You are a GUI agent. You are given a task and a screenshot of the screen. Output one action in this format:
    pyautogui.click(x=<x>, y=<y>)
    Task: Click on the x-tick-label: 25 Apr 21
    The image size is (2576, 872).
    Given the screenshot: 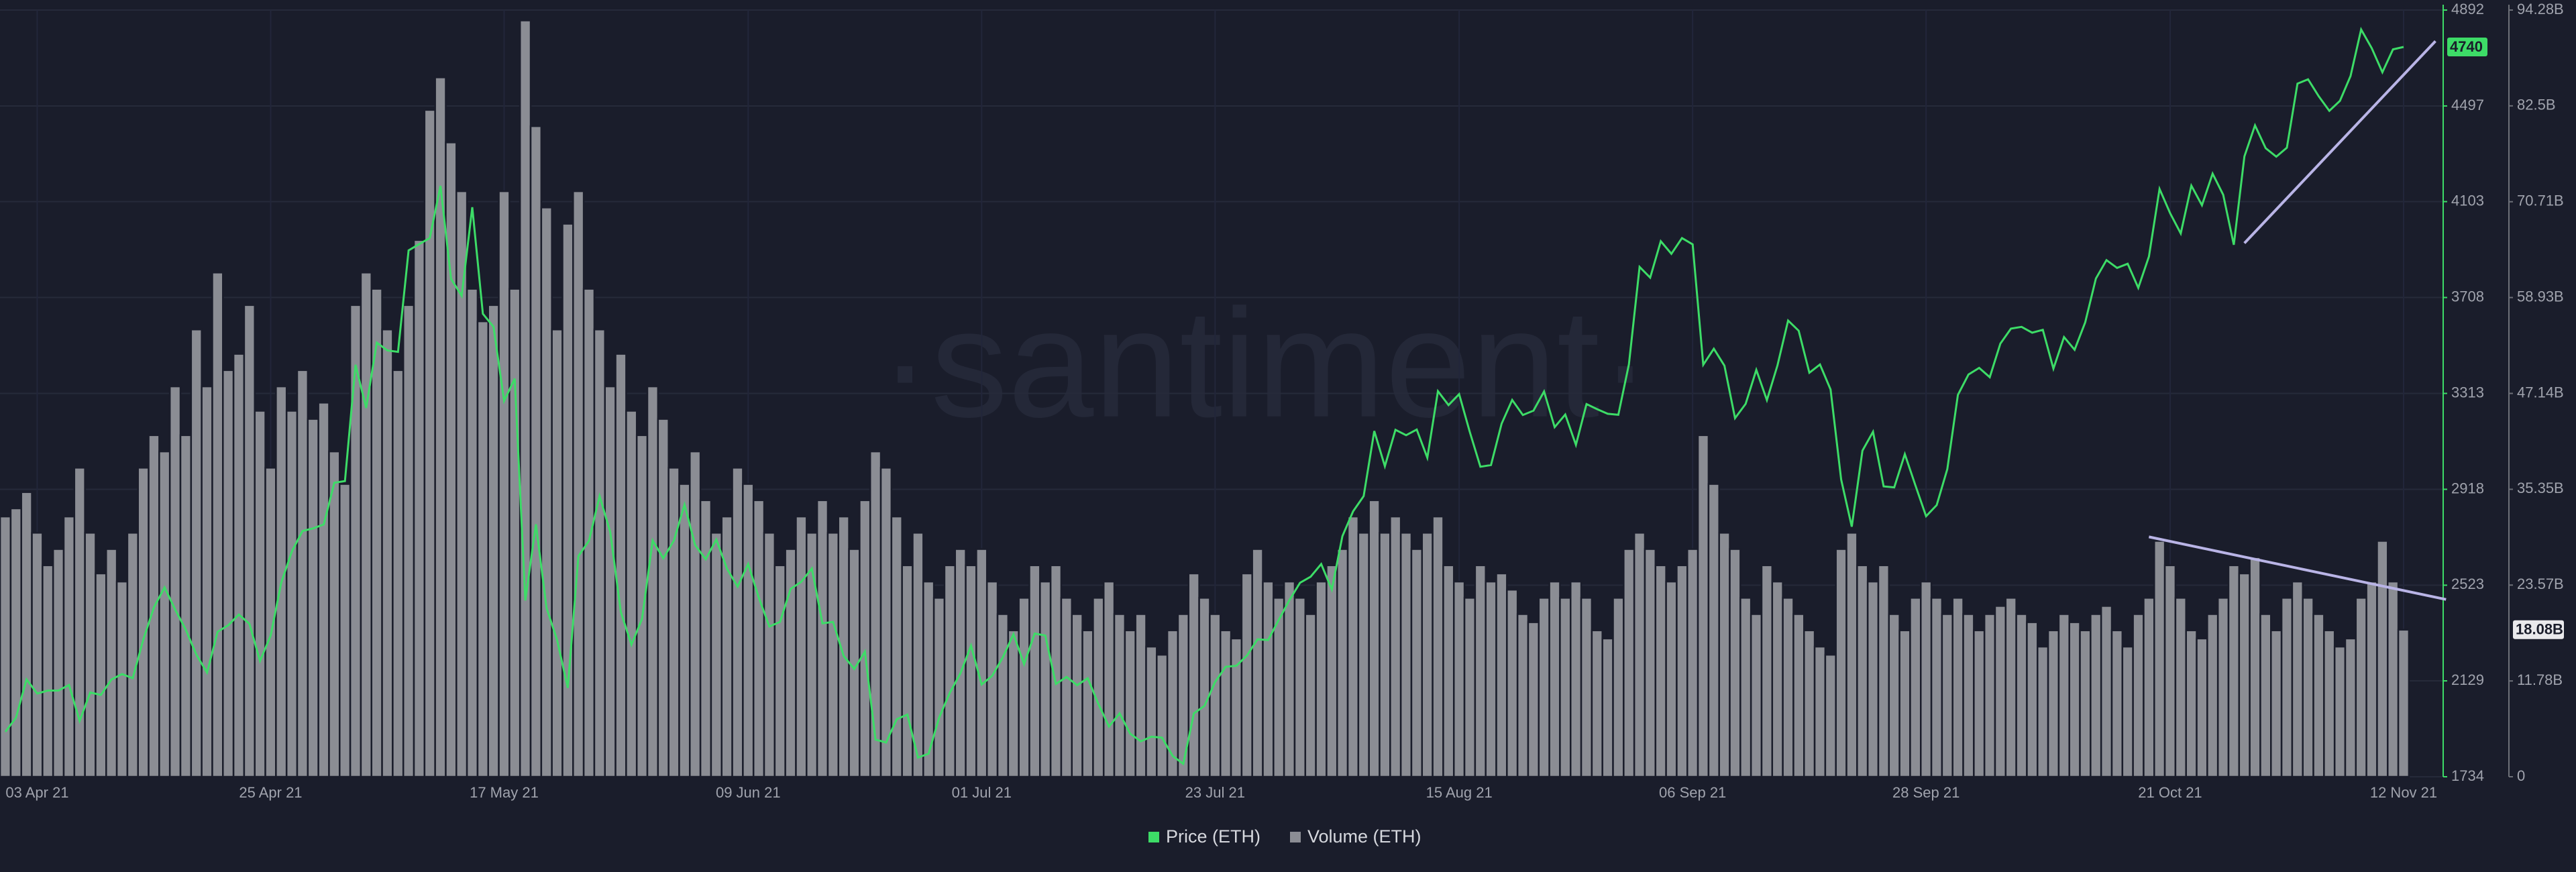 What is the action you would take?
    pyautogui.click(x=270, y=793)
    